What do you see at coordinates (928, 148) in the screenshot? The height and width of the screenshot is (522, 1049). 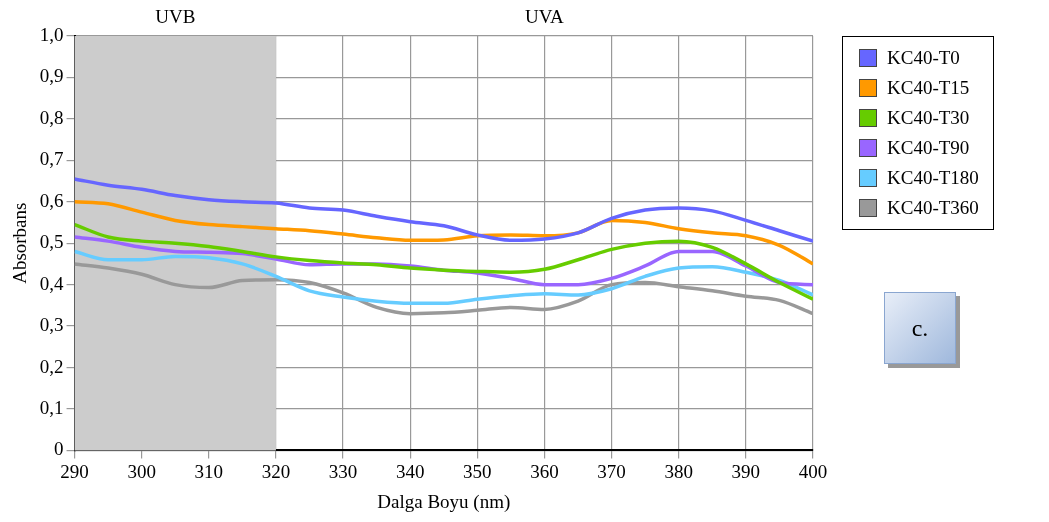 I see `legend-label: KC40-T90` at bounding box center [928, 148].